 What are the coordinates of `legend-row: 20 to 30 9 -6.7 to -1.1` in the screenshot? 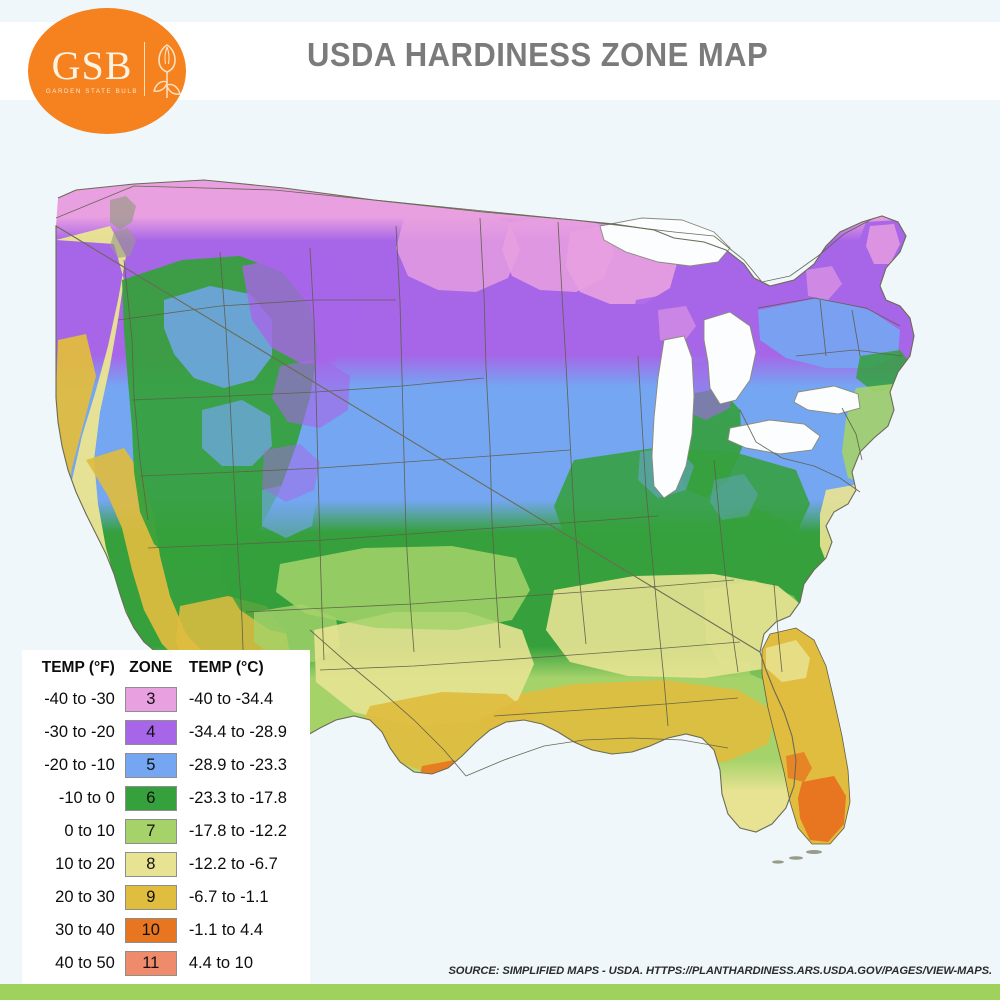 It's located at (166, 897).